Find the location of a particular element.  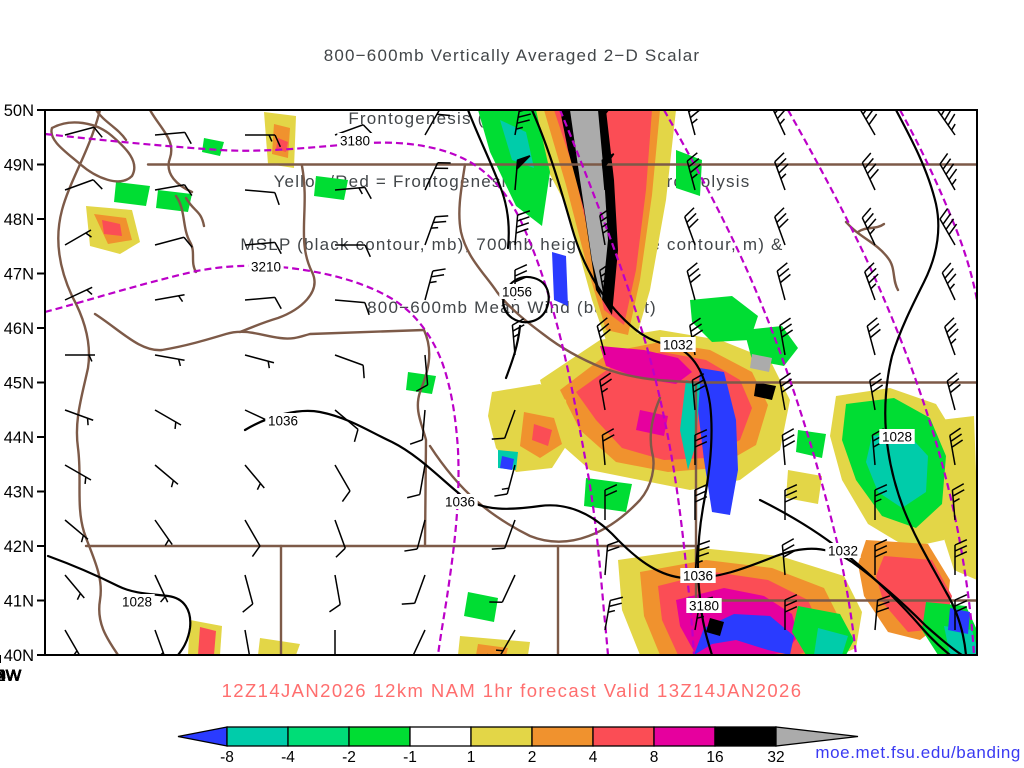

lat-label: 50N is located at coordinates (19, 111).